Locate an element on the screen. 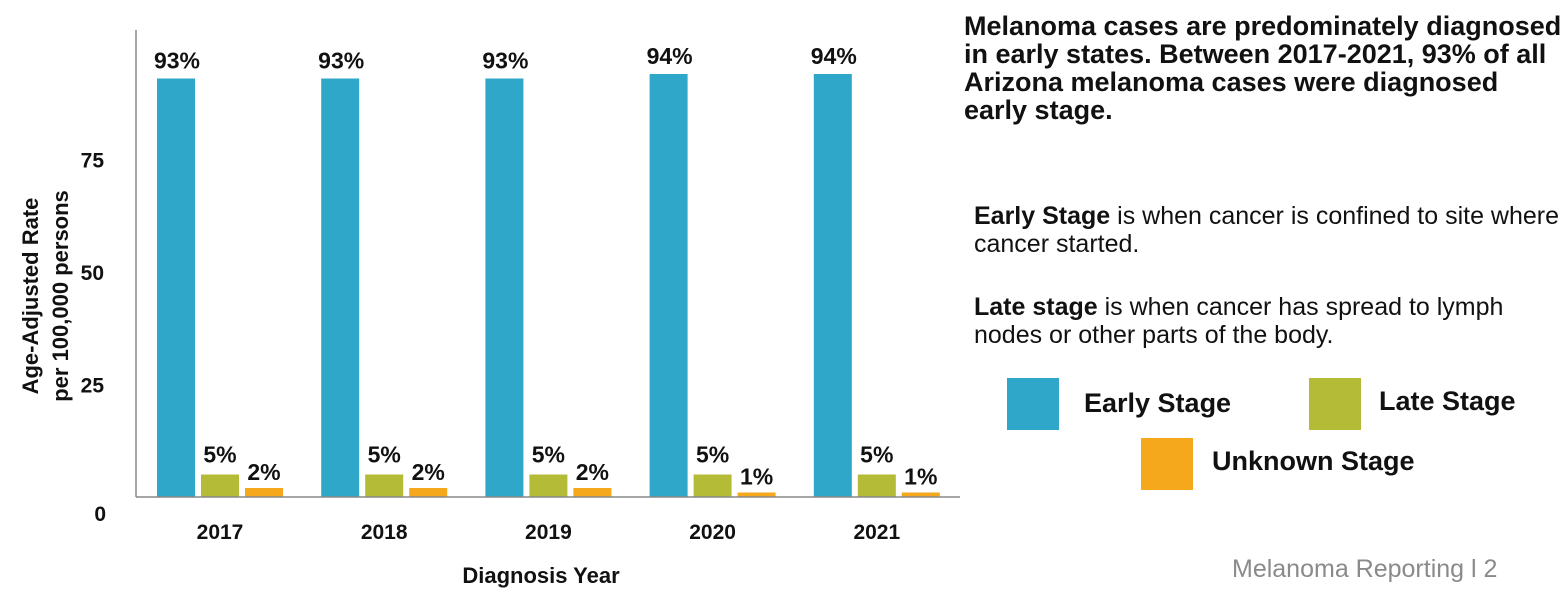  bar-early-2017 is located at coordinates (176, 287).